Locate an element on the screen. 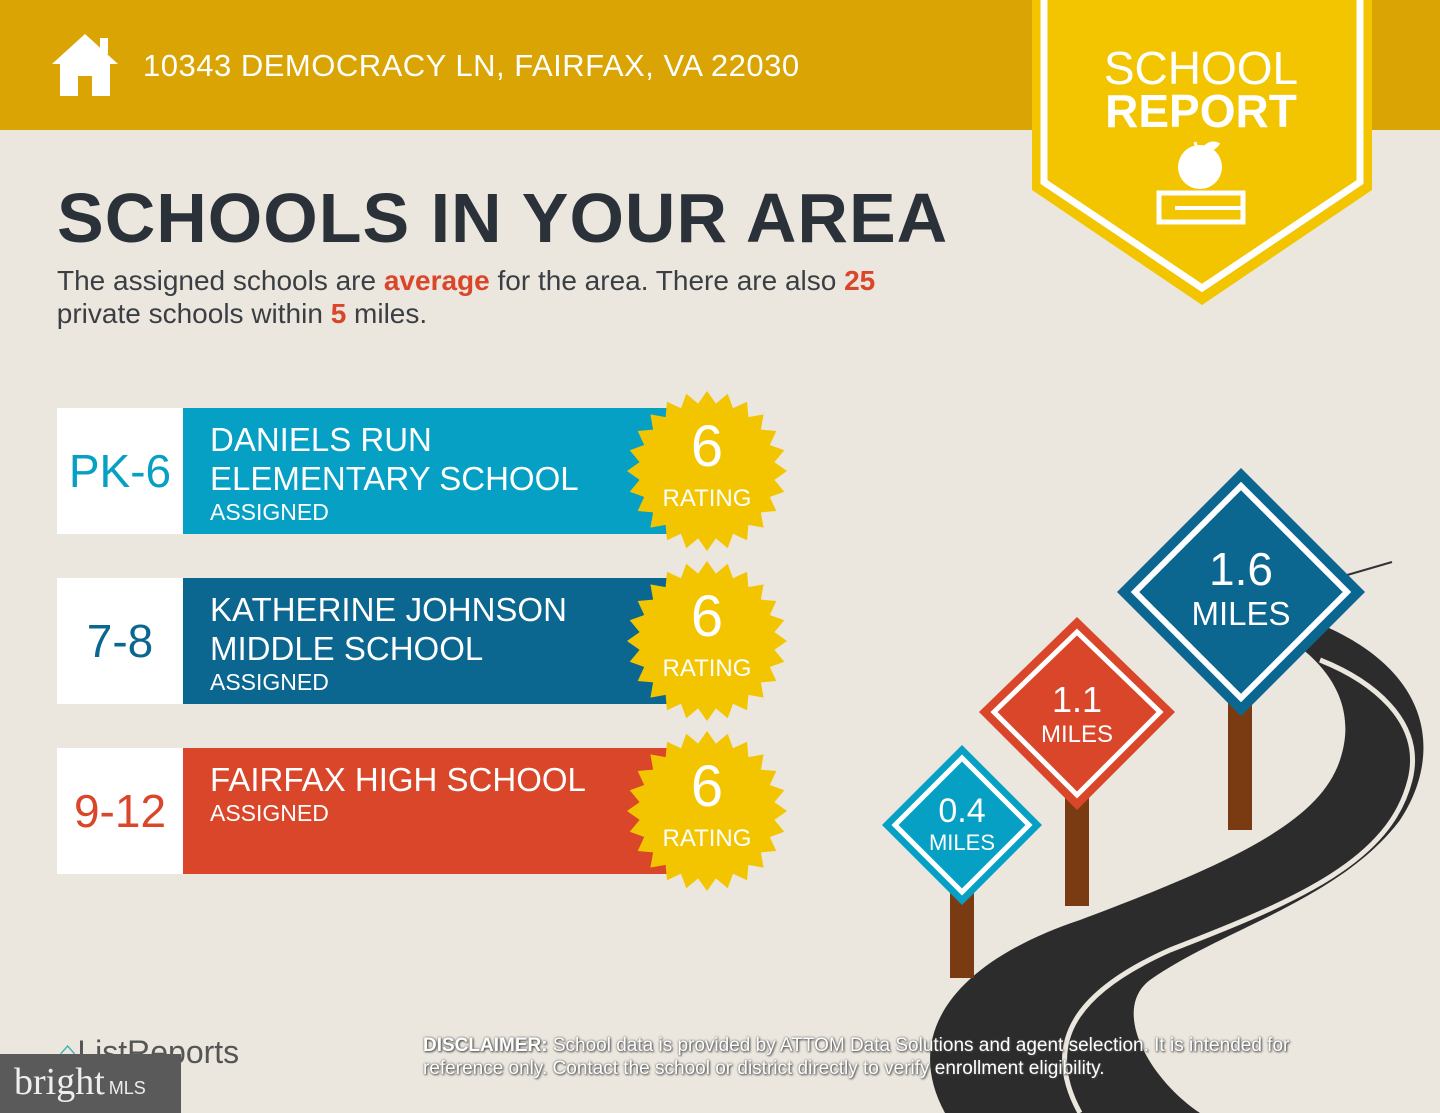 The height and width of the screenshot is (1113, 1440). school-report-badge: SCHOOL REPORT is located at coordinates (1202, 152).